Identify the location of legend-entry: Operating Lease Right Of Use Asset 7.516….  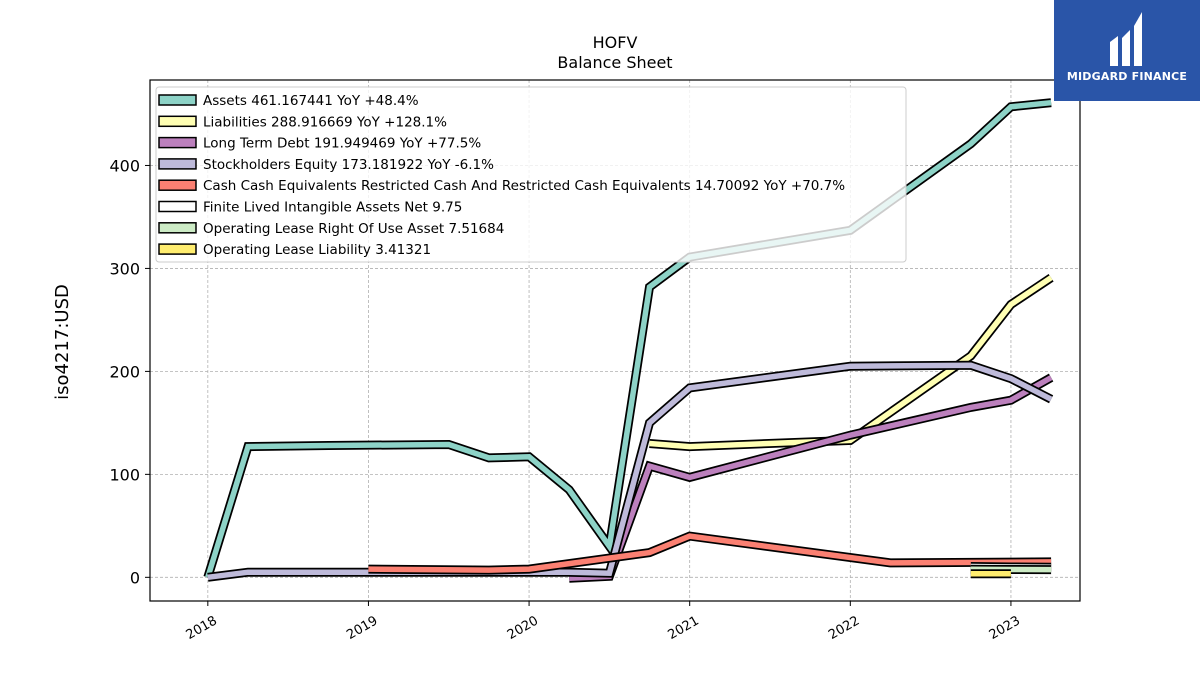
(353, 229).